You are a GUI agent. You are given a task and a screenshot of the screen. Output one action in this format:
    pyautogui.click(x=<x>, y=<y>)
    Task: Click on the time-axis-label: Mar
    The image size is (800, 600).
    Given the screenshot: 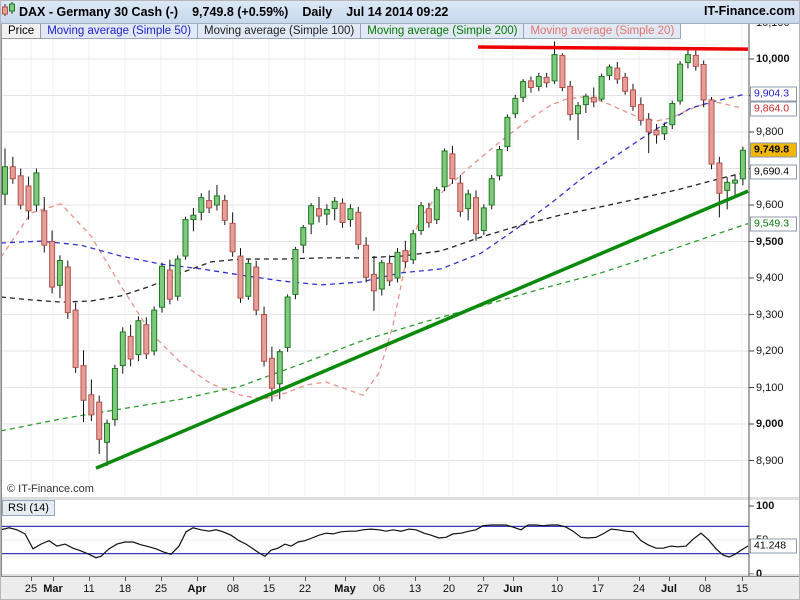 What is the action you would take?
    pyautogui.click(x=53, y=589)
    